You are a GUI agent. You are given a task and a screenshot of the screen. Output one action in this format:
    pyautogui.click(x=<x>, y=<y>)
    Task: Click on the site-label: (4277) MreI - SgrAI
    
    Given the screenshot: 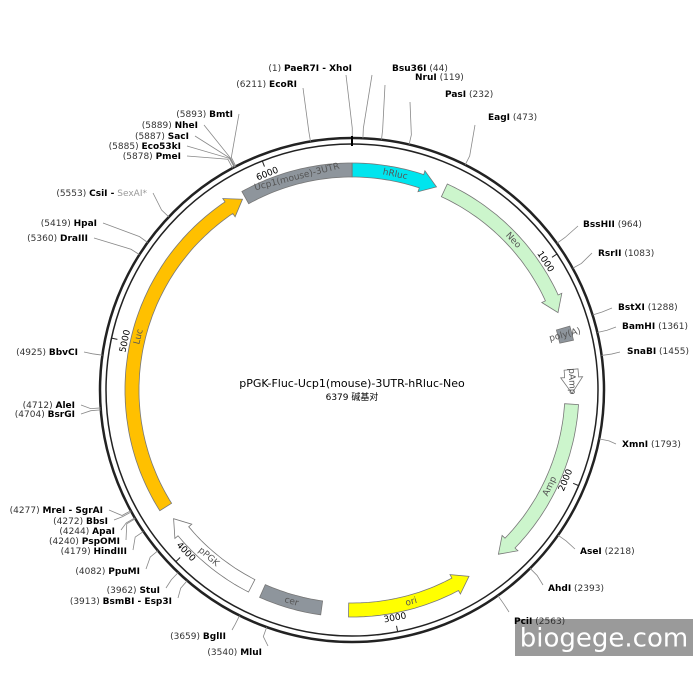 What is the action you would take?
    pyautogui.click(x=56, y=511)
    